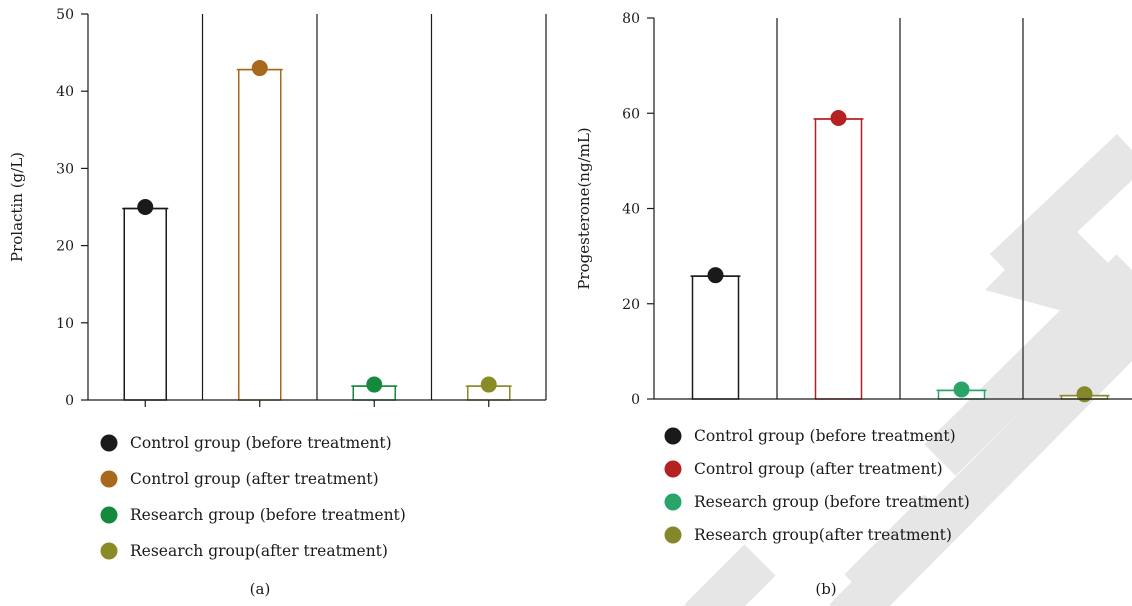 This screenshot has height=606, width=1132. Describe the element at coordinates (584, 208) in the screenshot. I see `y-axis-label: Progesterone(ng/mL)` at that location.